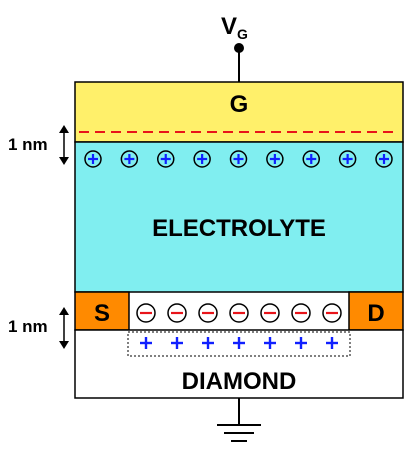  What do you see at coordinates (28, 326) in the screenshot?
I see `channel-double-layer-thickness-label: 1 nm` at bounding box center [28, 326].